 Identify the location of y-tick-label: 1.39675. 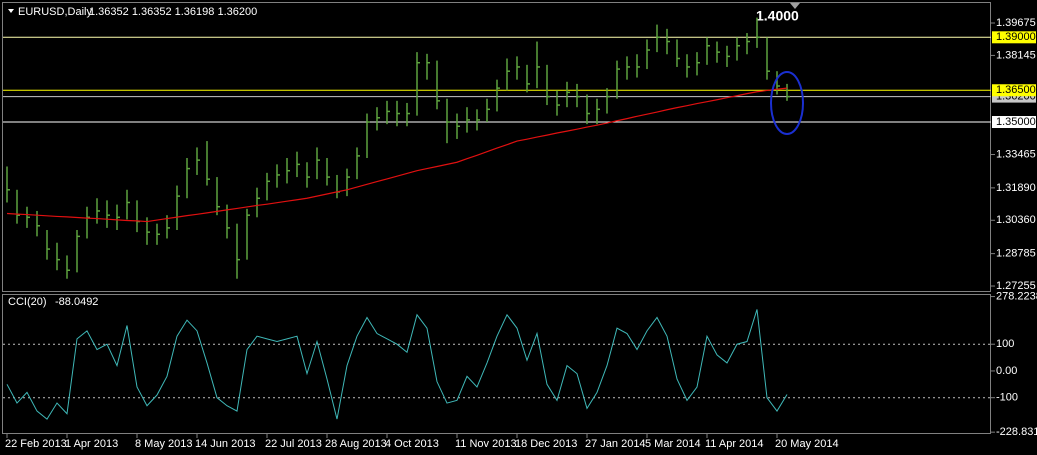
(1016, 23).